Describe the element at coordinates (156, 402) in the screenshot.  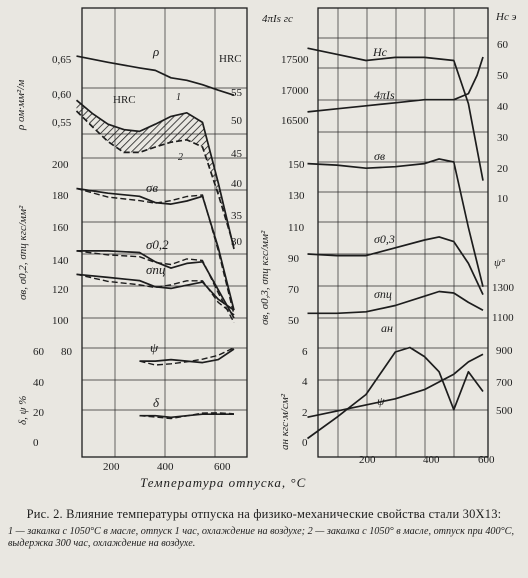
I see `delta-curve-label: δ` at that location.